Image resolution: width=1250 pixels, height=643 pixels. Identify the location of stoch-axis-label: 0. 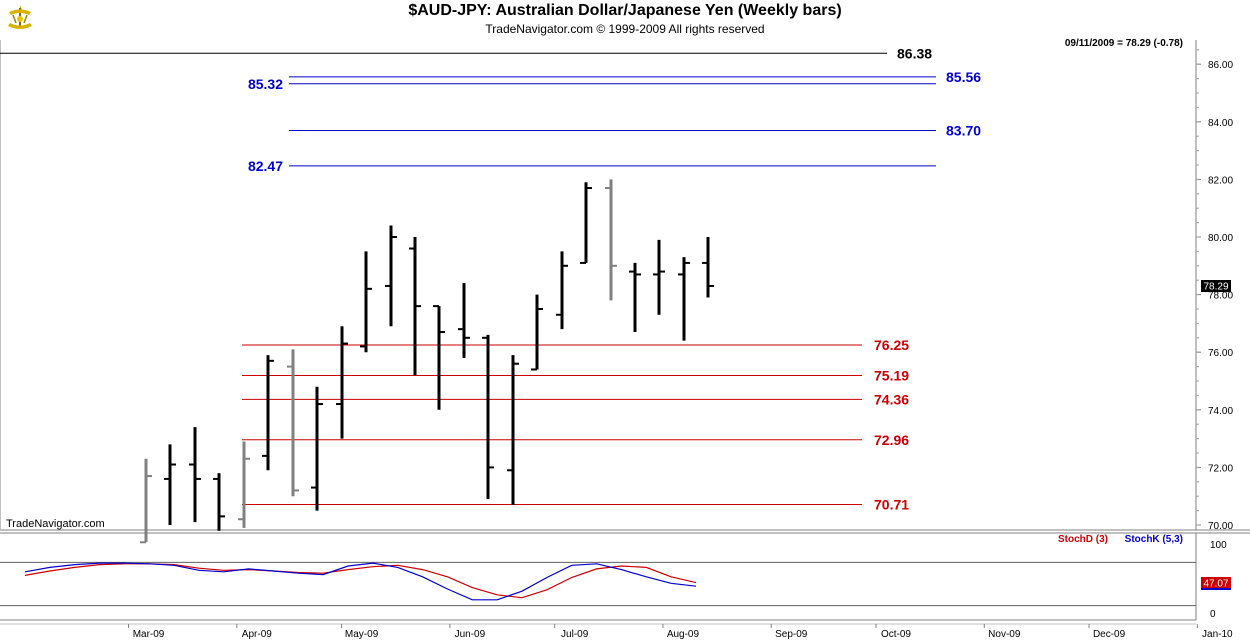
(1213, 614).